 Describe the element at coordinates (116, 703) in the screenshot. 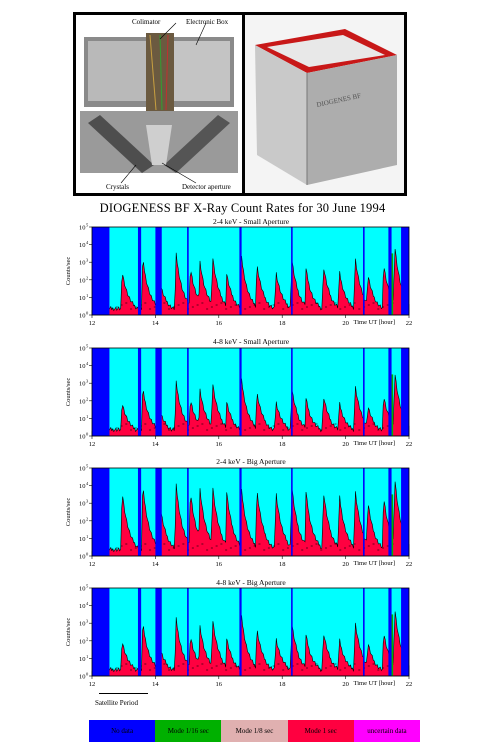

I see `satellite-period-label: Satellite Period` at that location.